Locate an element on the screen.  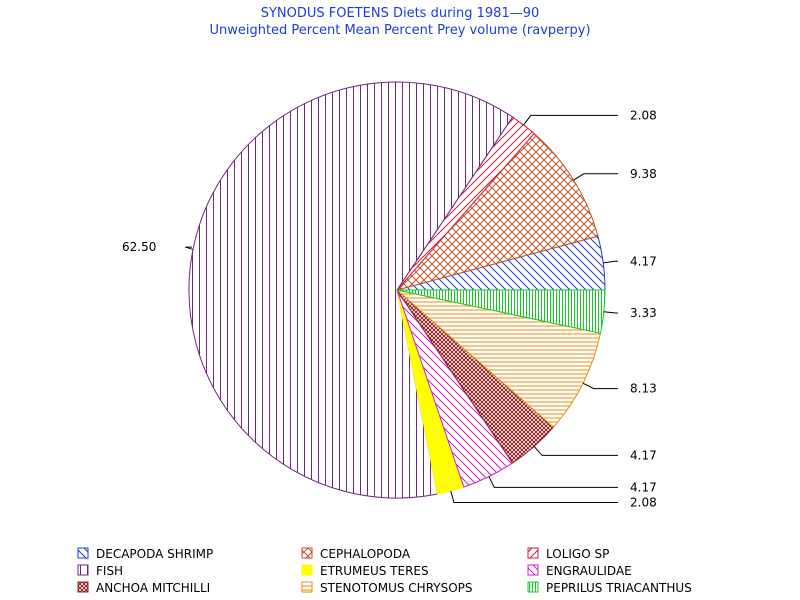
legend-label: FISH is located at coordinates (109, 571).